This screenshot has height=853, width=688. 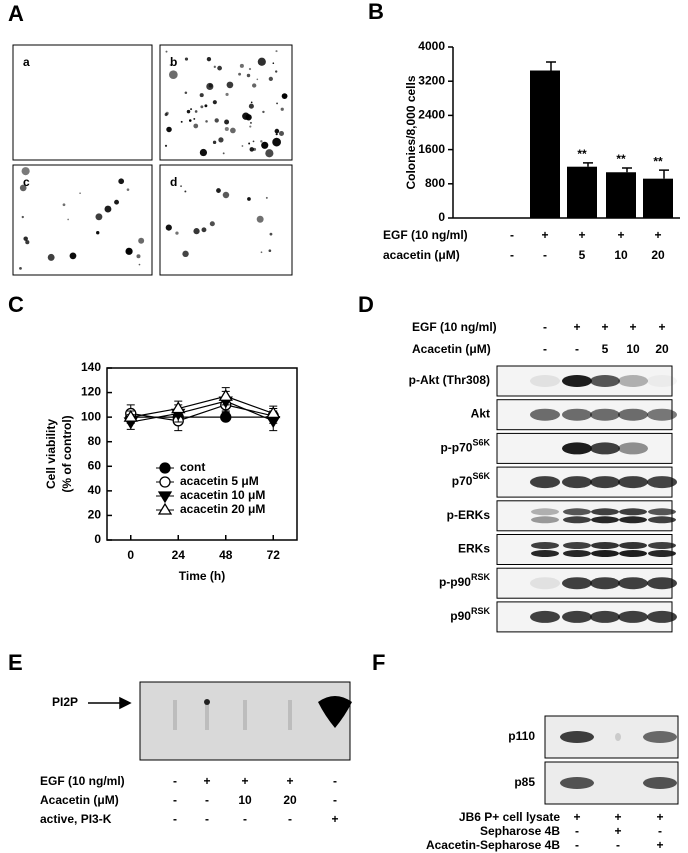 What do you see at coordinates (435, 183) in the screenshot?
I see `y-tick-label: 800` at bounding box center [435, 183].